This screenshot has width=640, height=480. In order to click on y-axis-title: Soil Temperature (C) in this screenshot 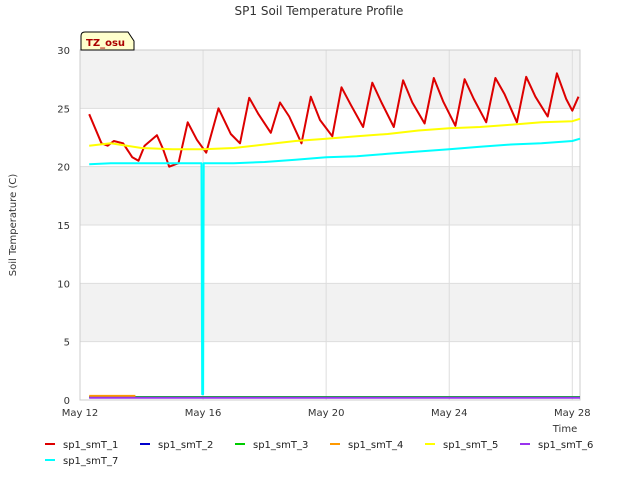, I will do `click(13, 225)`.